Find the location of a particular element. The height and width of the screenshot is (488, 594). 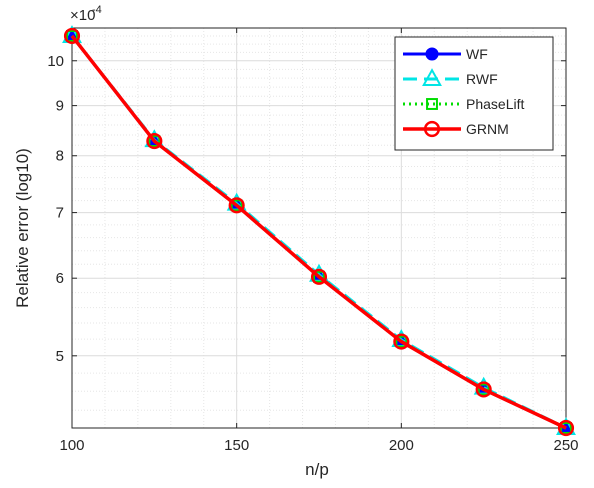

legend-entry-rwf: RWF is located at coordinates (450, 77).